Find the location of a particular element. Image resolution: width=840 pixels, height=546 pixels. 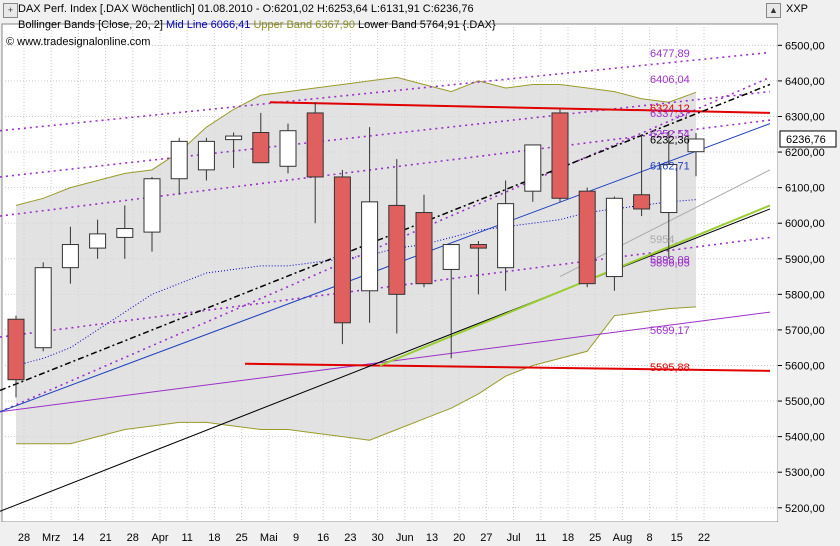

y-tick-label: 6500,00 is located at coordinates (805, 46).